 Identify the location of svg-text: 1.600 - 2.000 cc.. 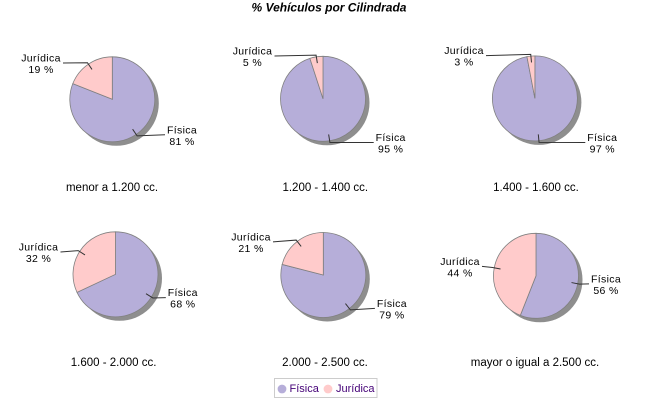
(114, 363).